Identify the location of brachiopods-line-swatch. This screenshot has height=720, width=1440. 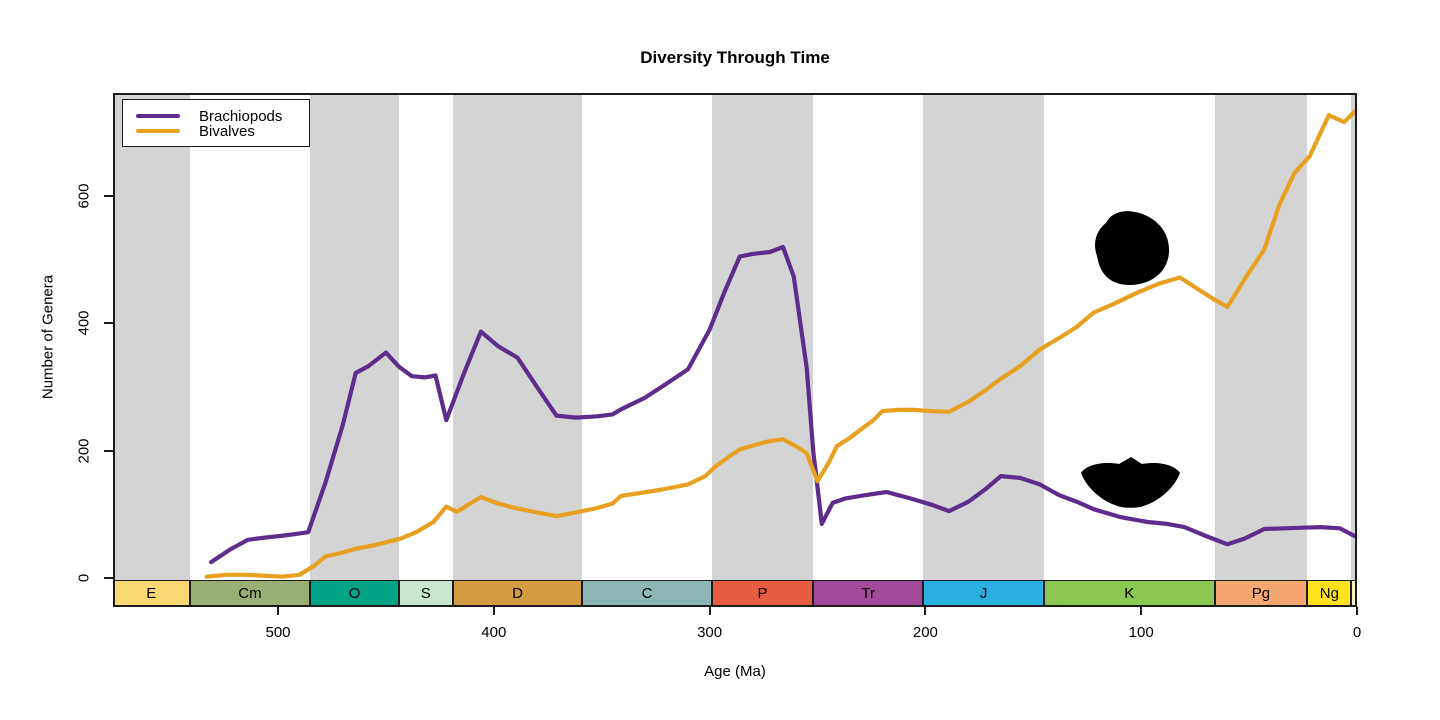
(158, 116).